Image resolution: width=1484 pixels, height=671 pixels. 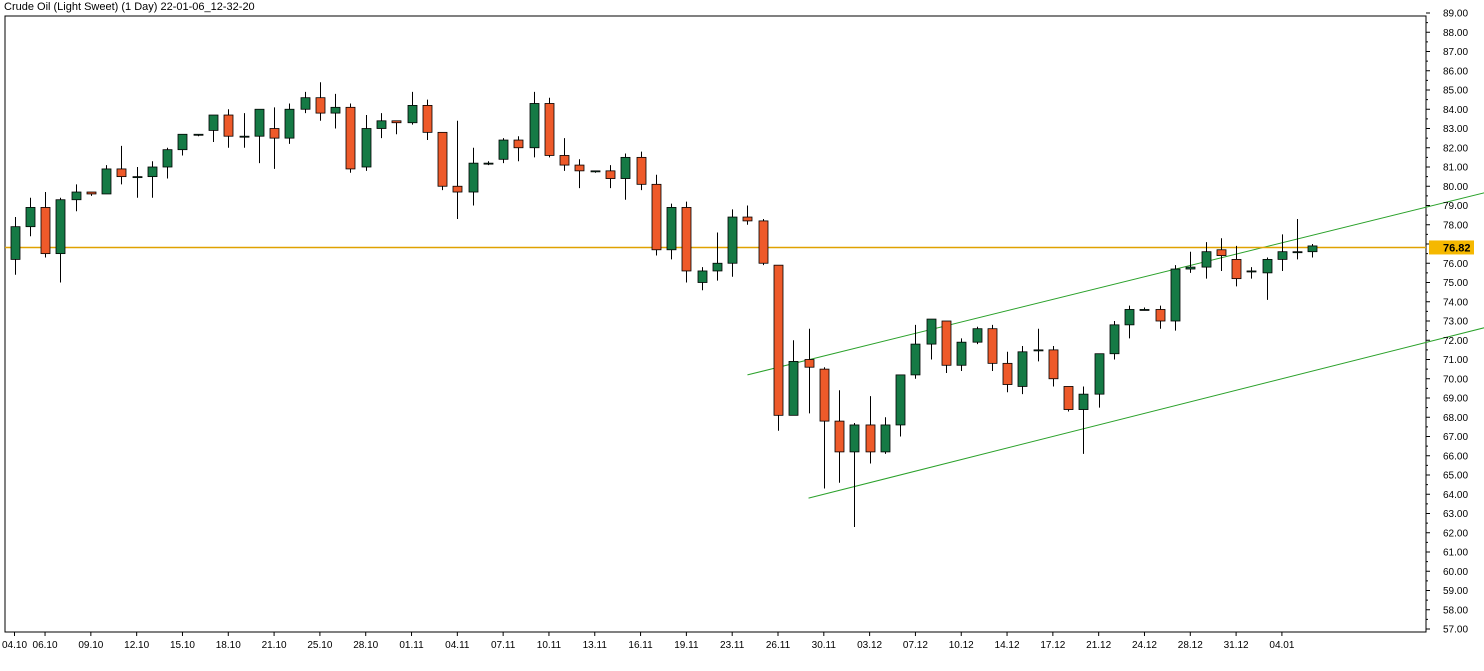 I want to click on y-tick-label: 67.00, so click(x=1455, y=437).